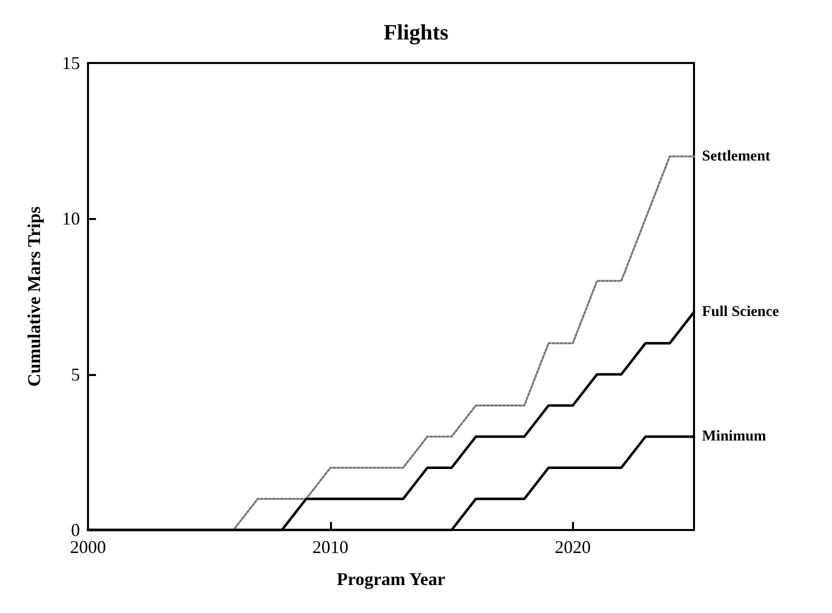 Image resolution: width=832 pixels, height=613 pixels. I want to click on y-tick-label: 15, so click(71, 63).